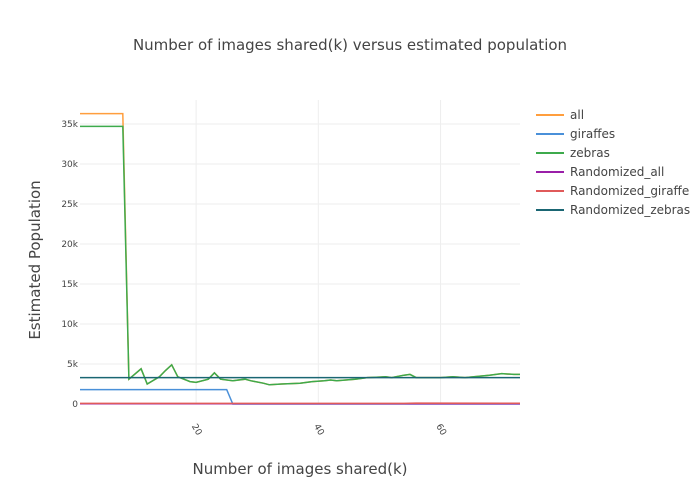 The image size is (700, 500). I want to click on y-axis-ticks: 0 5k 10k 15k 20k 25k 30k 35k, so click(69, 265).